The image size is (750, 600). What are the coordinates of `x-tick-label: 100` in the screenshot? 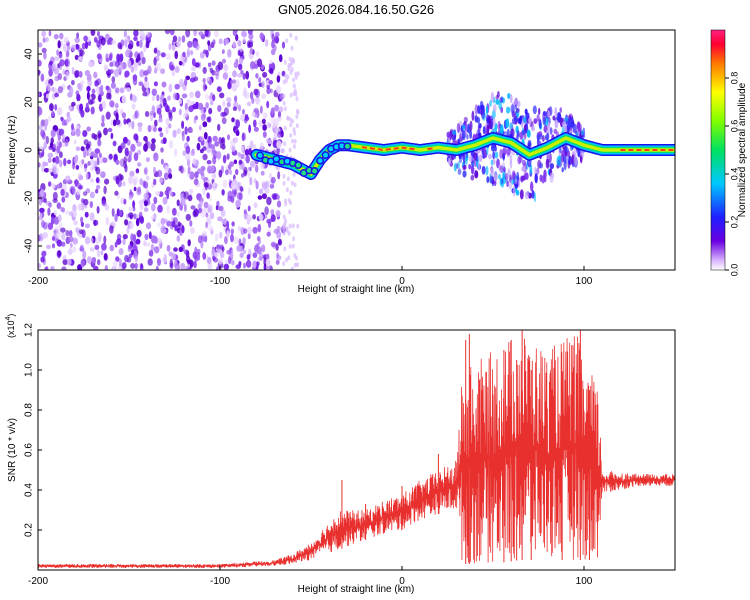 It's located at (584, 581).